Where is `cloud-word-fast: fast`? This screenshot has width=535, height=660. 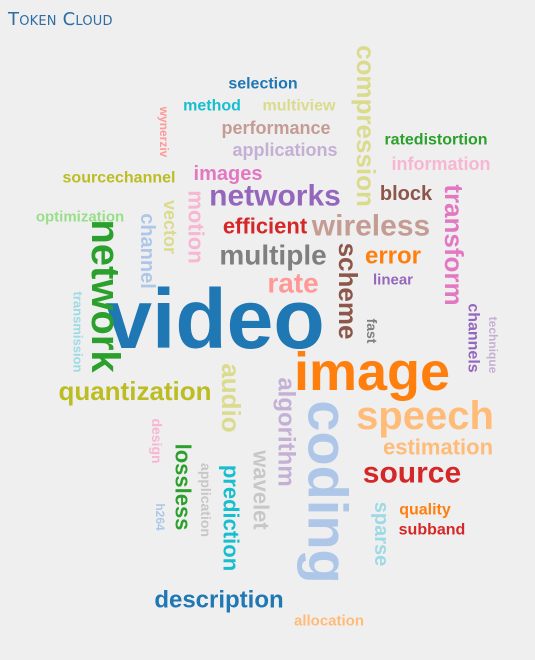 cloud-word-fast: fast is located at coordinates (372, 331).